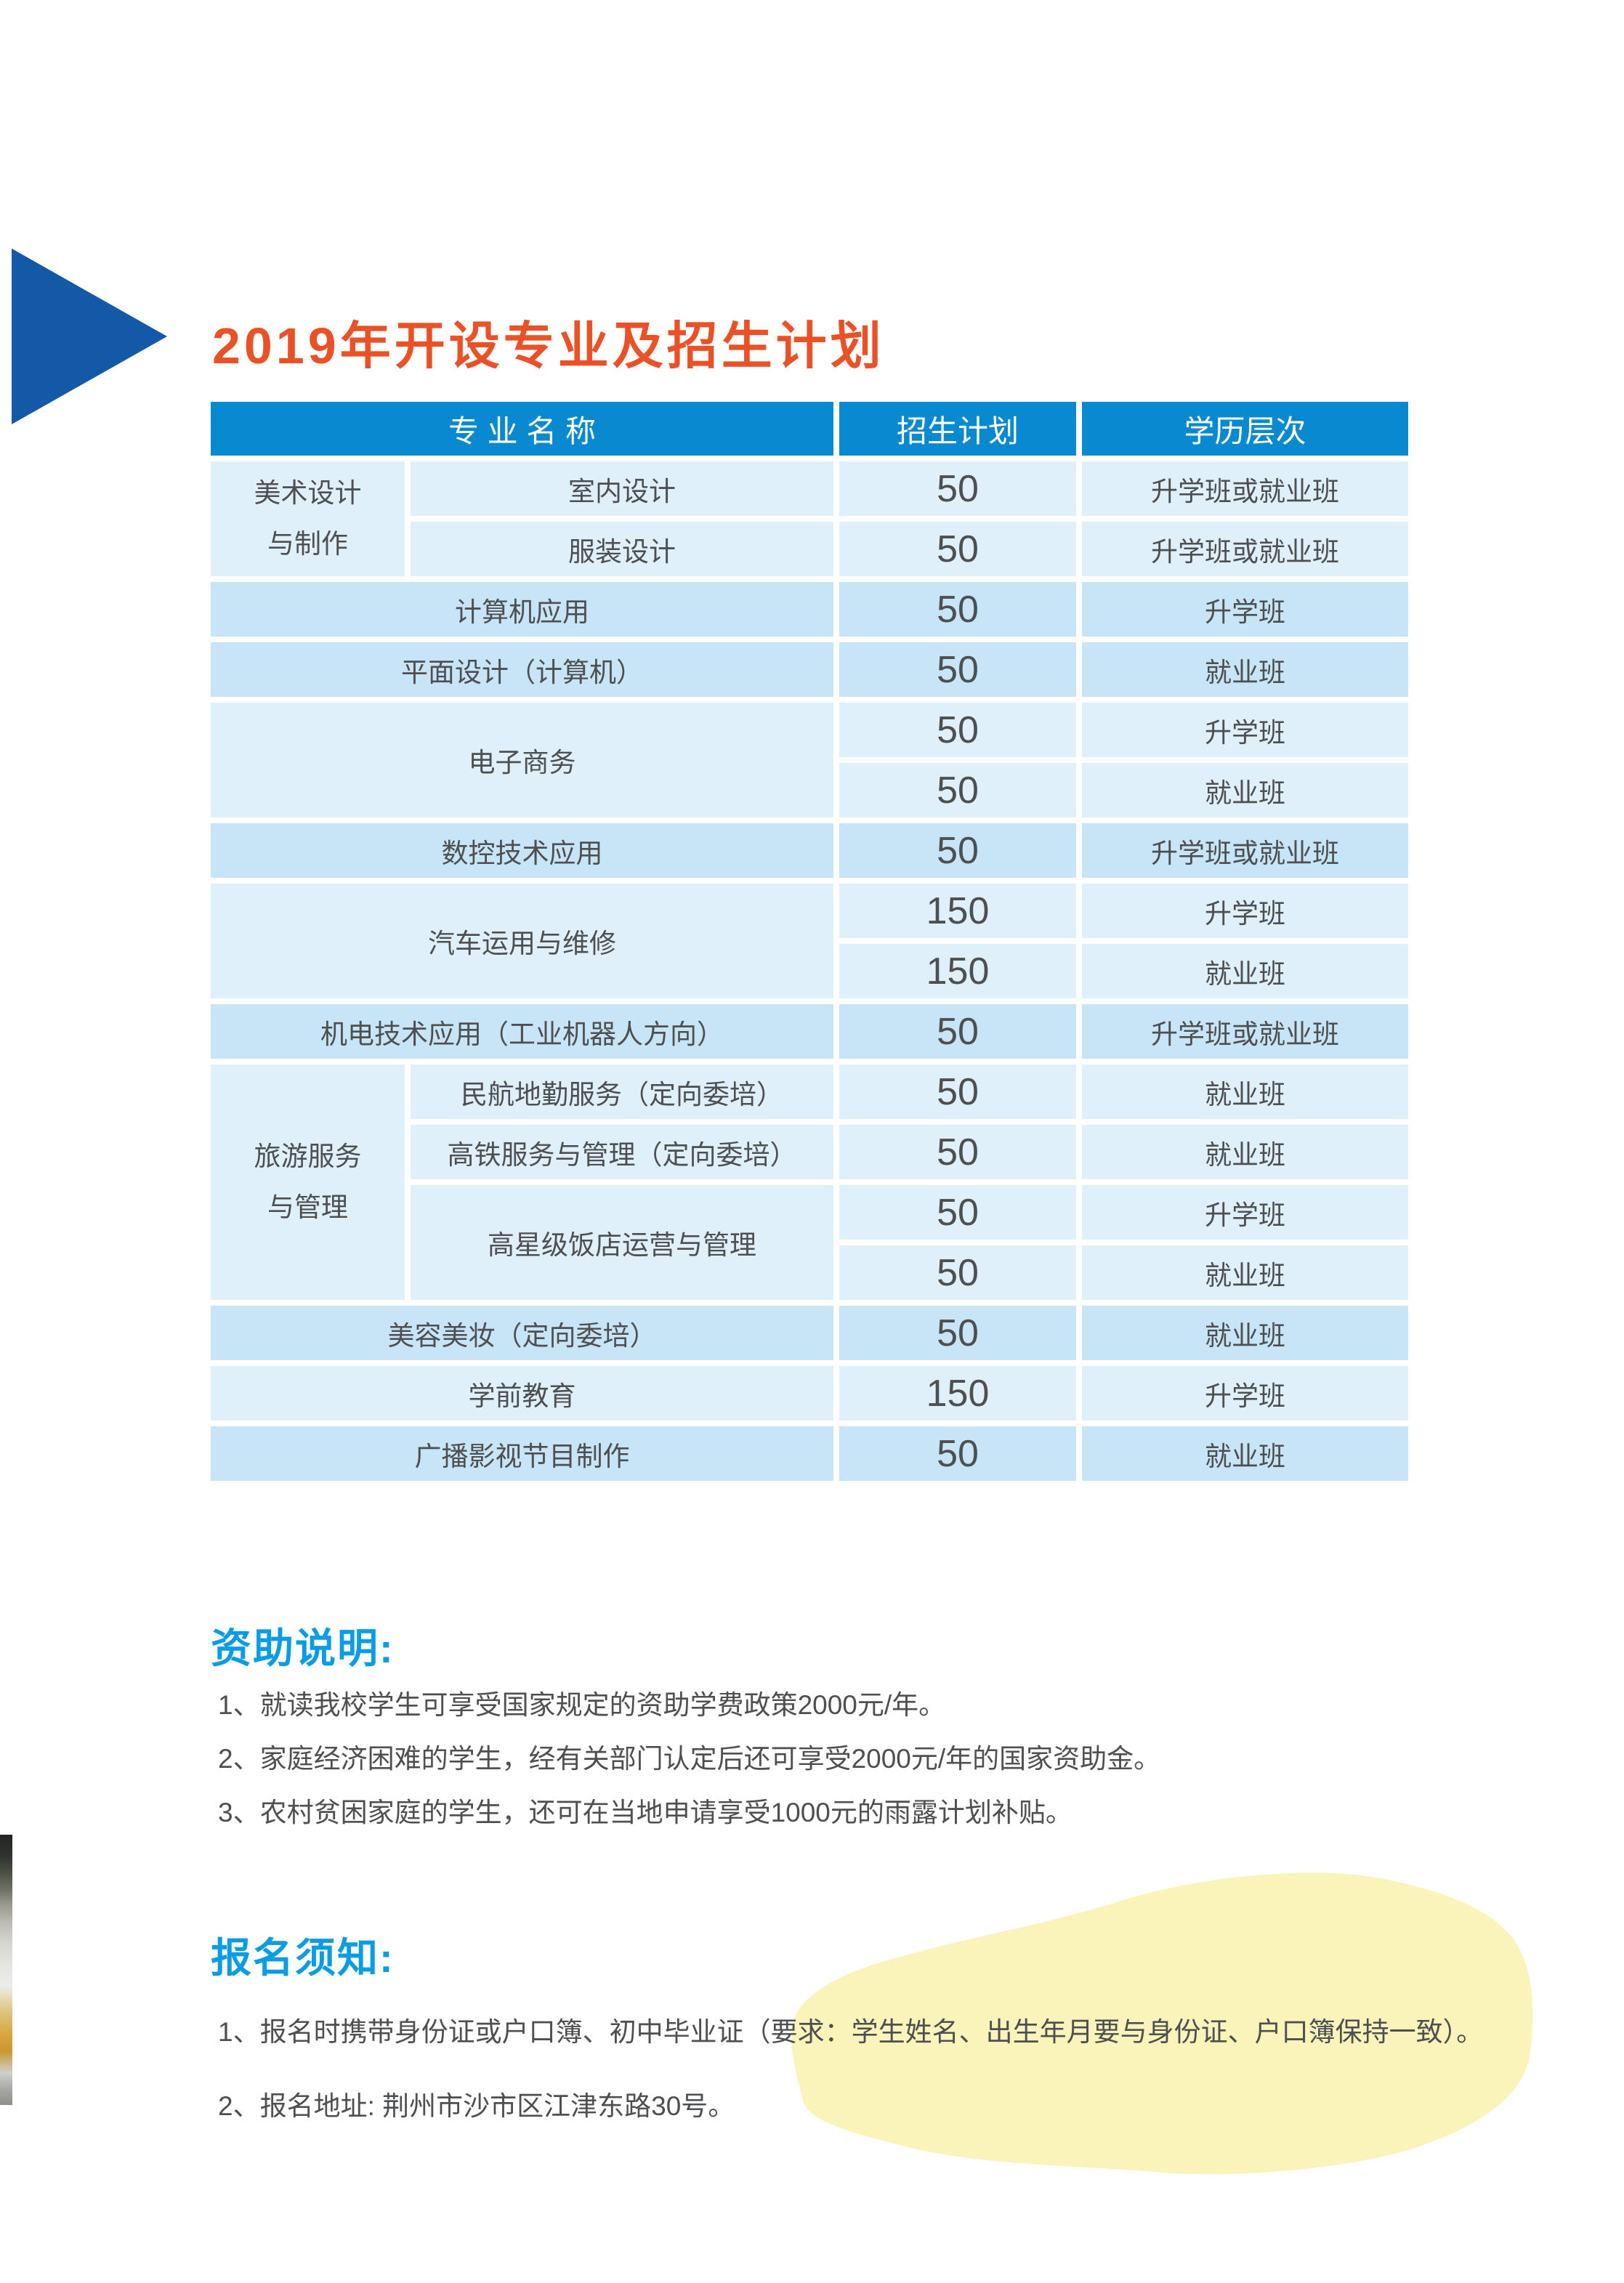 The width and height of the screenshot is (1624, 2283). I want to click on major-cell: 广播影视节目制作, so click(522, 1453).